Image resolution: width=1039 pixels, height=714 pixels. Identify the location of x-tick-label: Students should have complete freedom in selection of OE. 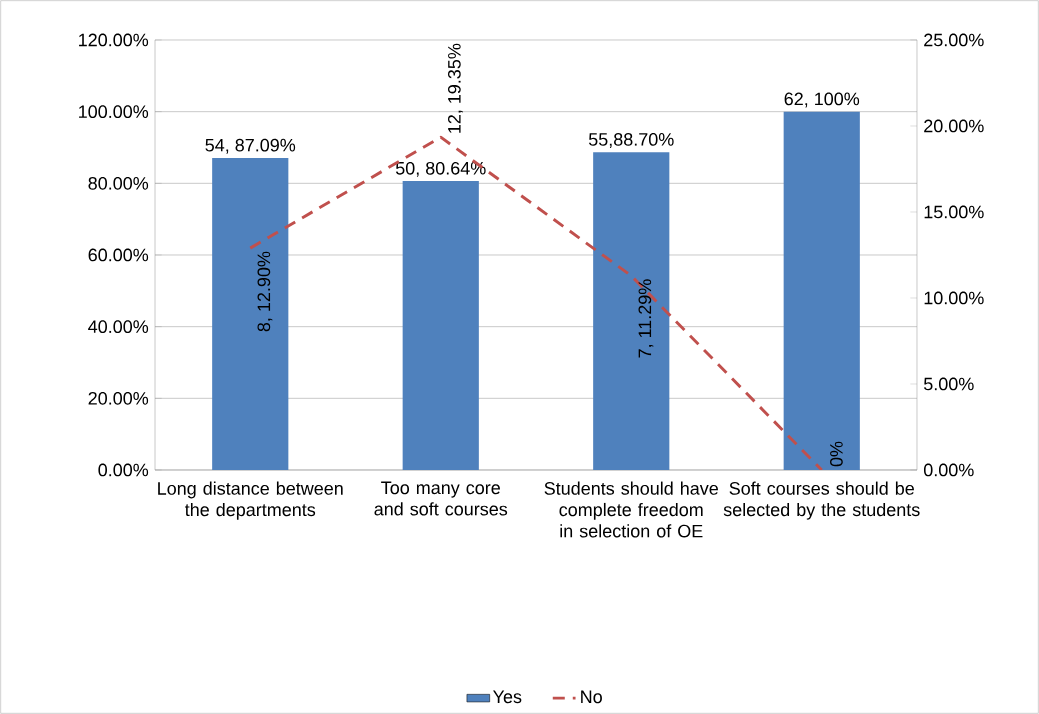
(631, 509).